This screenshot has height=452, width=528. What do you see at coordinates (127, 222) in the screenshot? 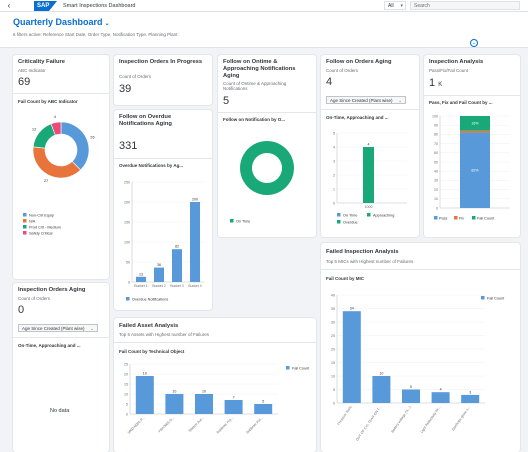
I see `overdue-y-tick: 150` at bounding box center [127, 222].